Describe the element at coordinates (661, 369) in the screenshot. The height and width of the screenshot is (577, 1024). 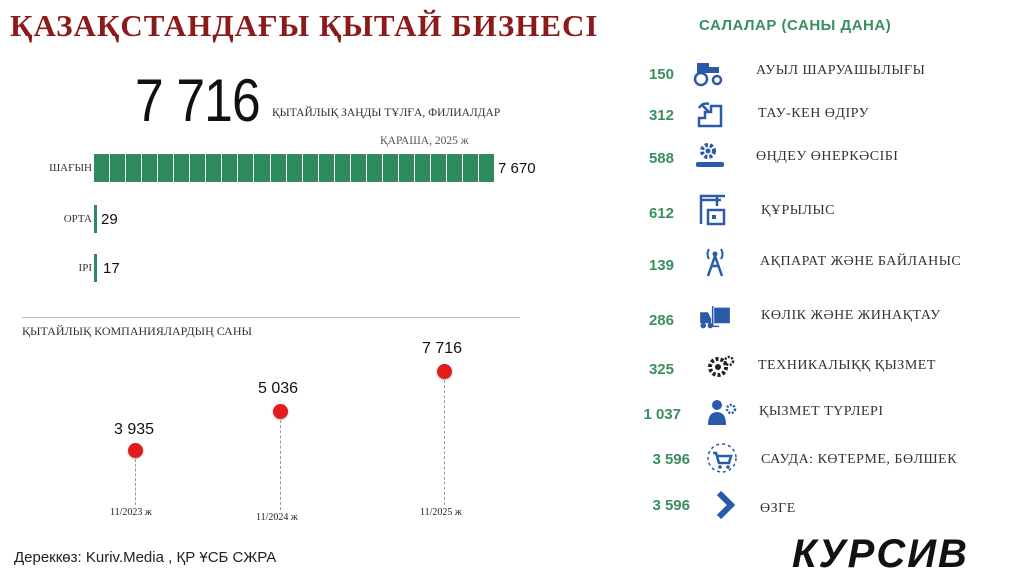
I see `sector-value-technical: 325` at that location.